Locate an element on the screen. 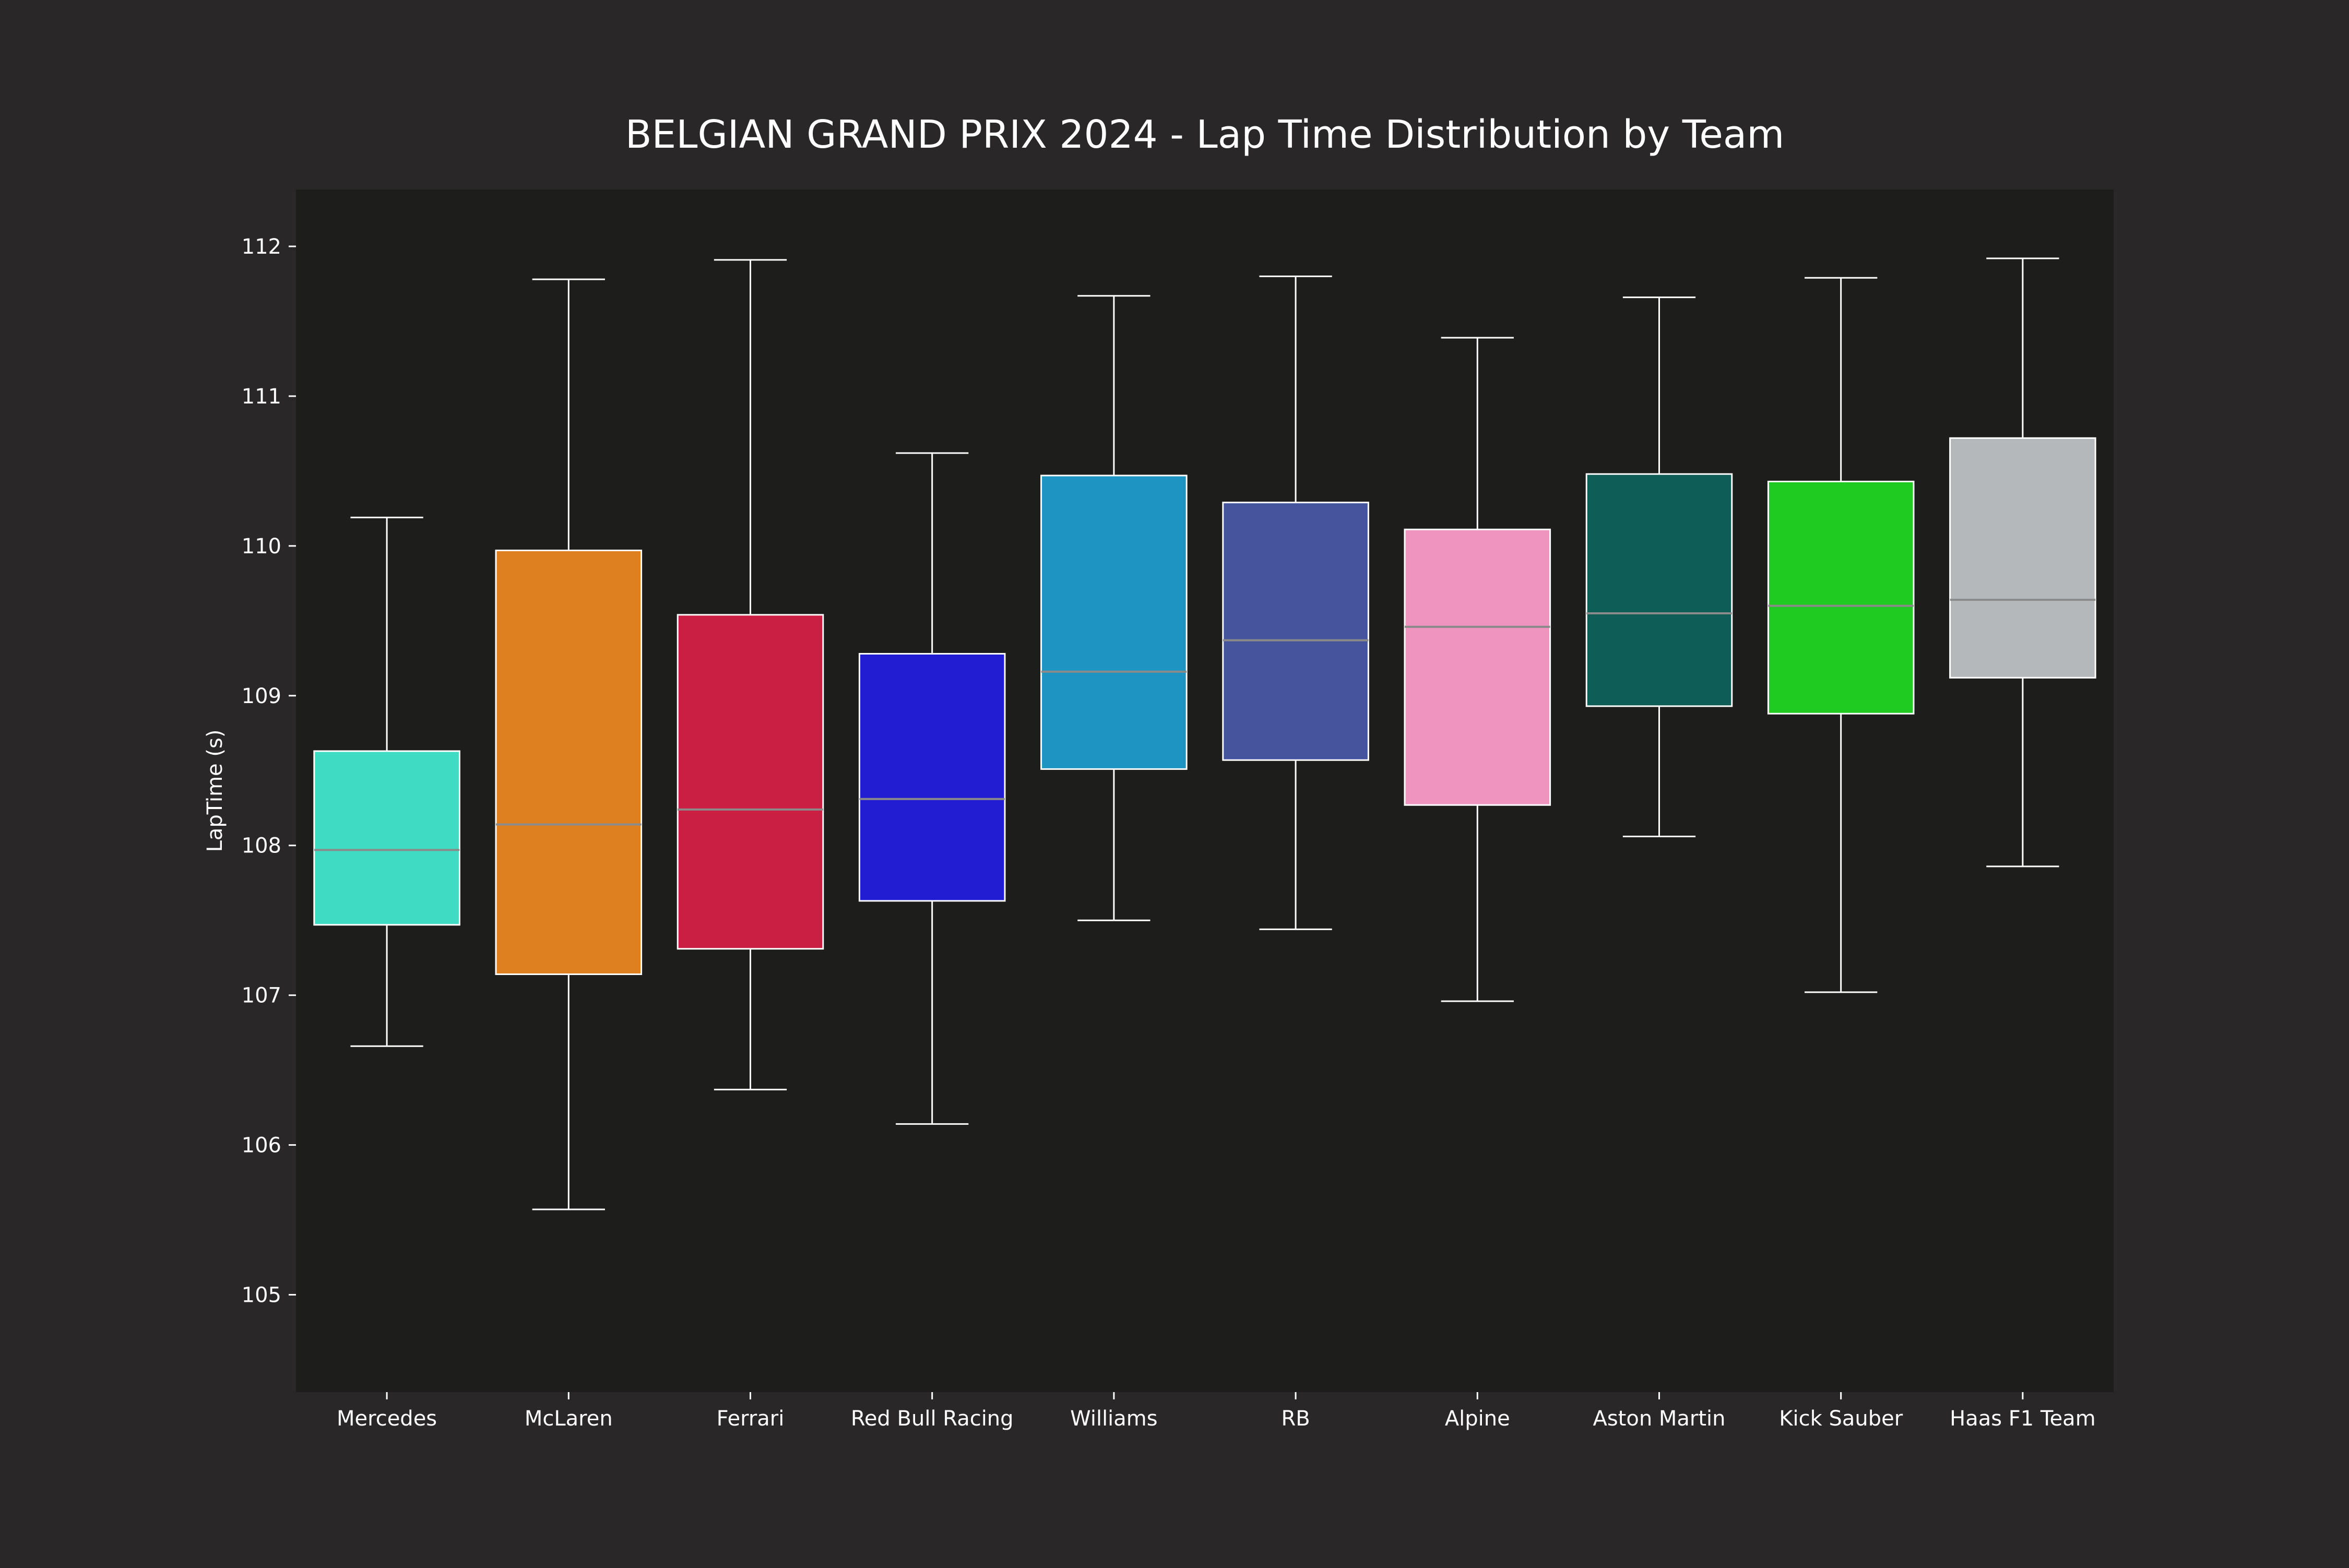 This screenshot has height=1568, width=2349. x-tick-label: Williams is located at coordinates (1113, 1419).